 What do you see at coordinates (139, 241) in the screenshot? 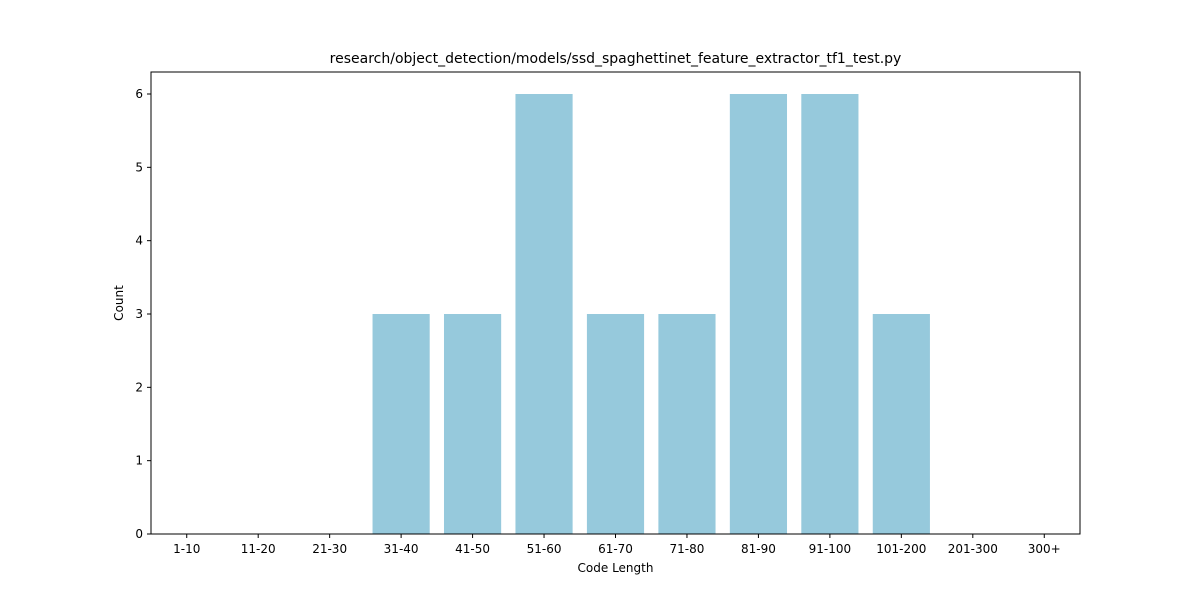
I see `y-tick-label: 4` at bounding box center [139, 241].